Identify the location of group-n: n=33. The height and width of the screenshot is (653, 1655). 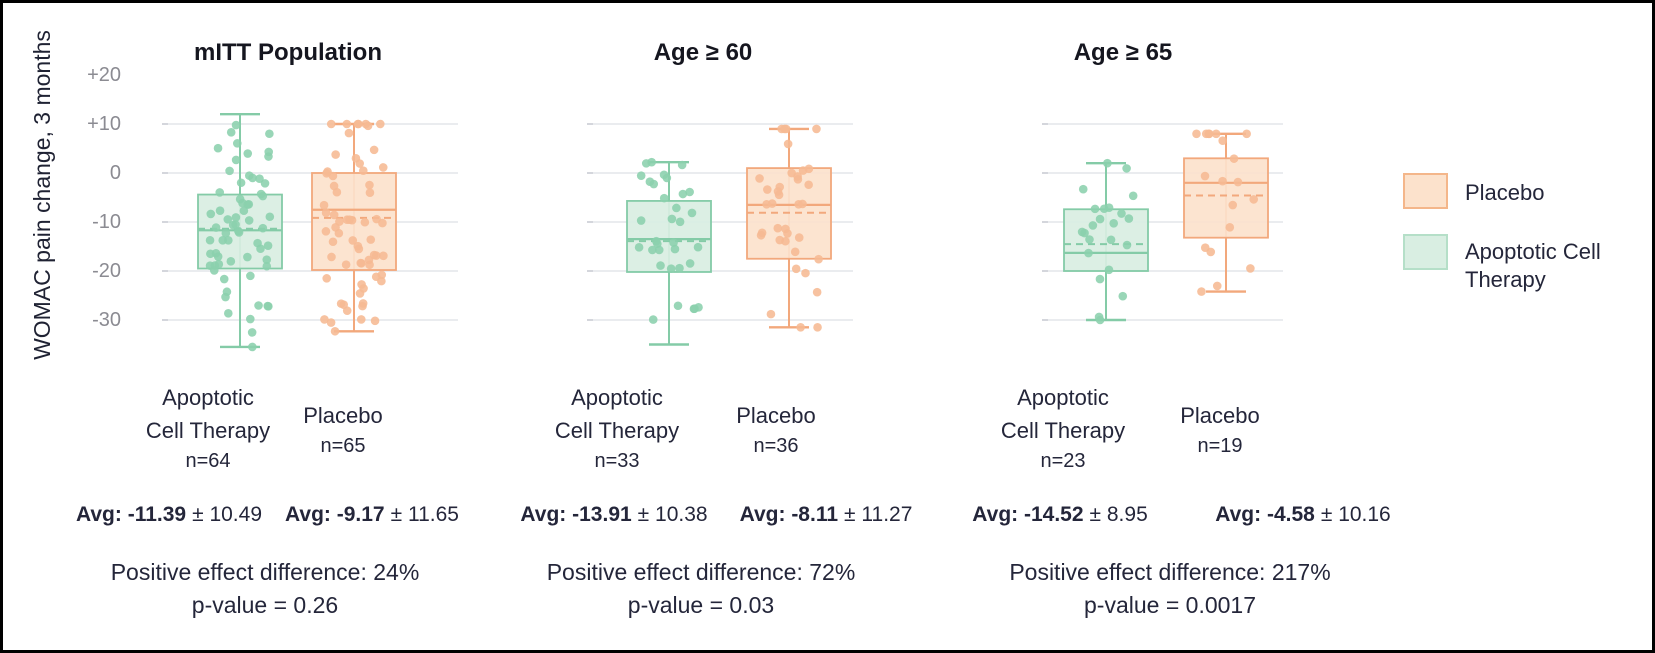
(617, 461).